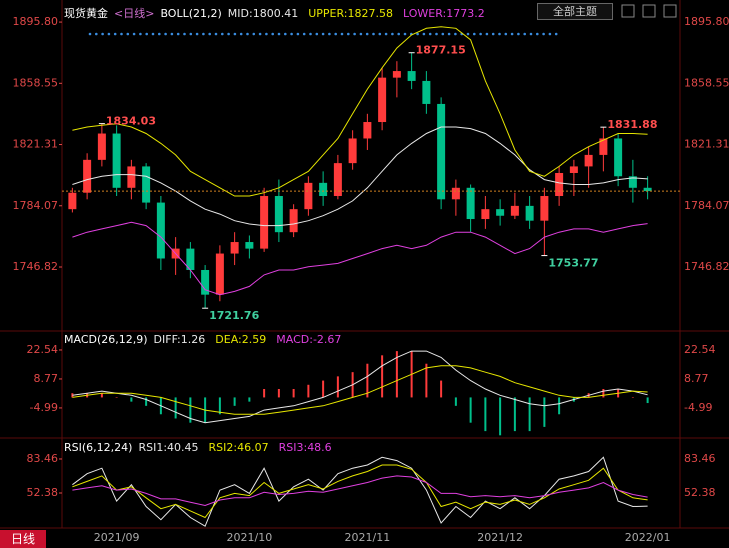 This screenshot has height=548, width=729. I want to click on instrument-name: 现货黄金, so click(86, 13).